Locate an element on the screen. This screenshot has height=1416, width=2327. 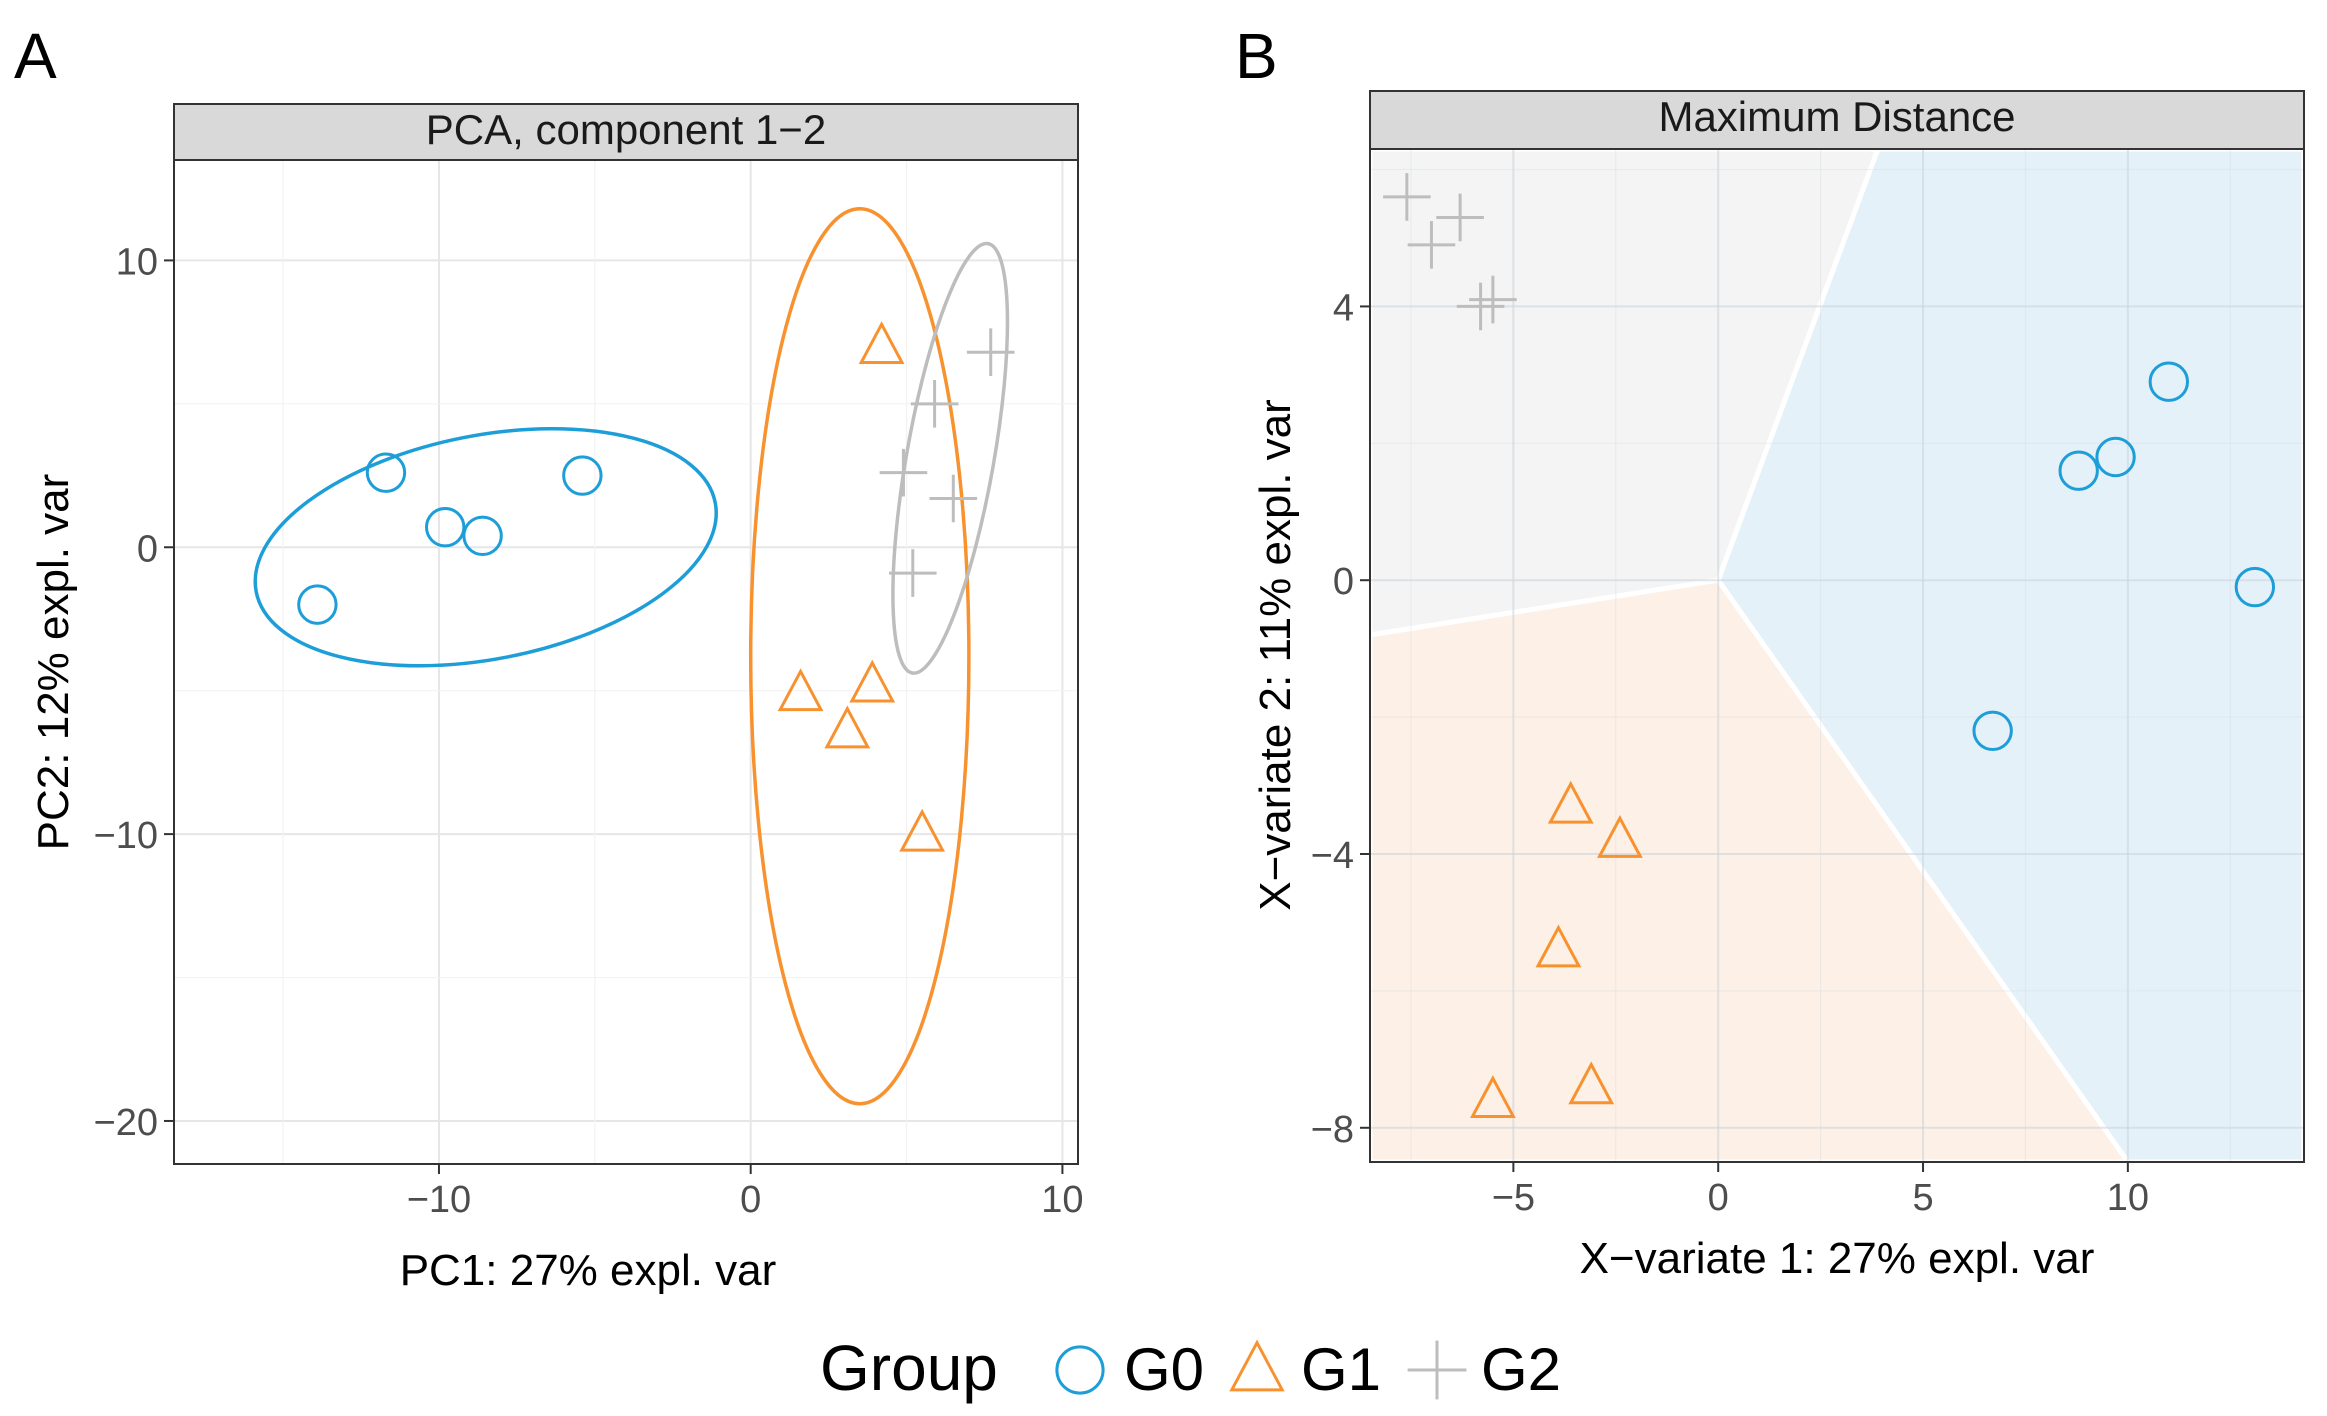
panel-a-points is located at coordinates (656, 586).